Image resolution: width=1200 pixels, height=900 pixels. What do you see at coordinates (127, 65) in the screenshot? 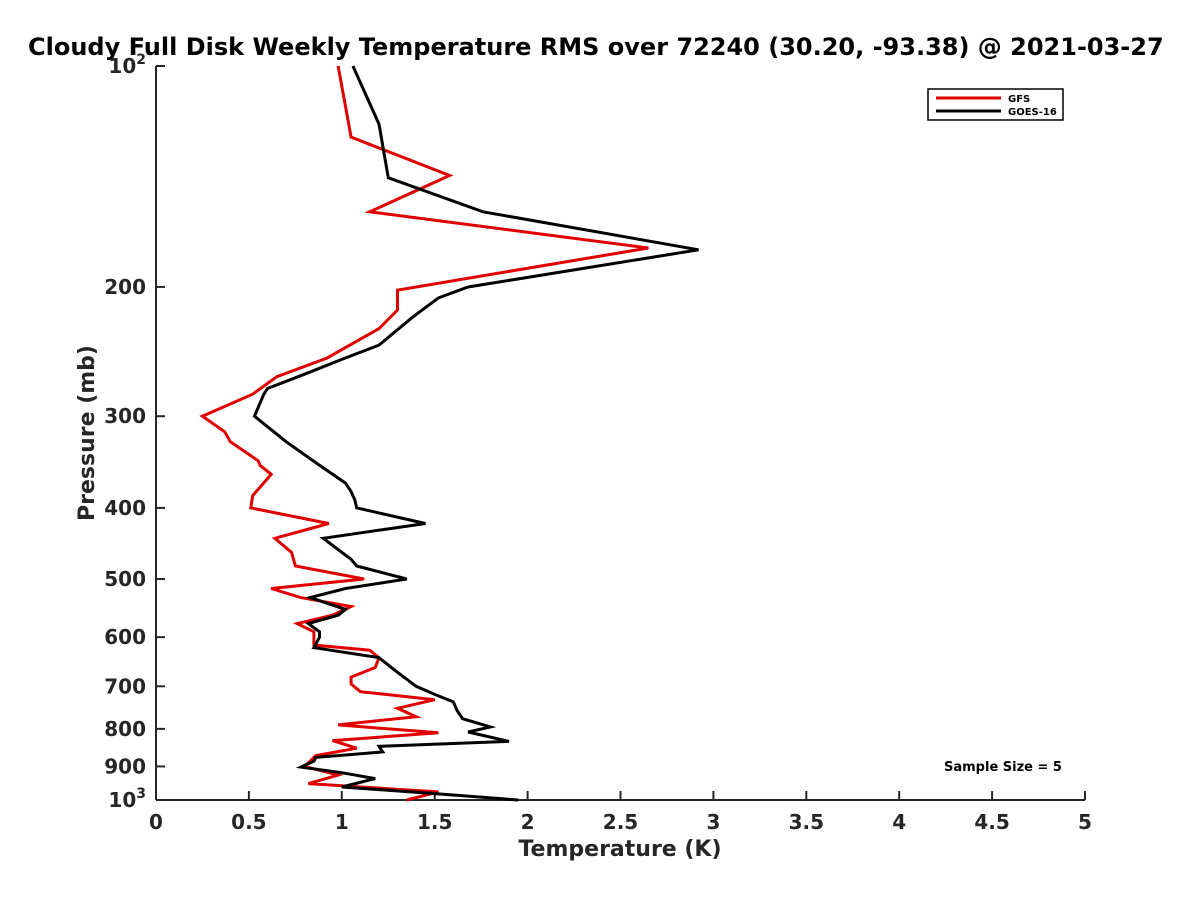
I see `y-tick-label: 10²` at bounding box center [127, 65].